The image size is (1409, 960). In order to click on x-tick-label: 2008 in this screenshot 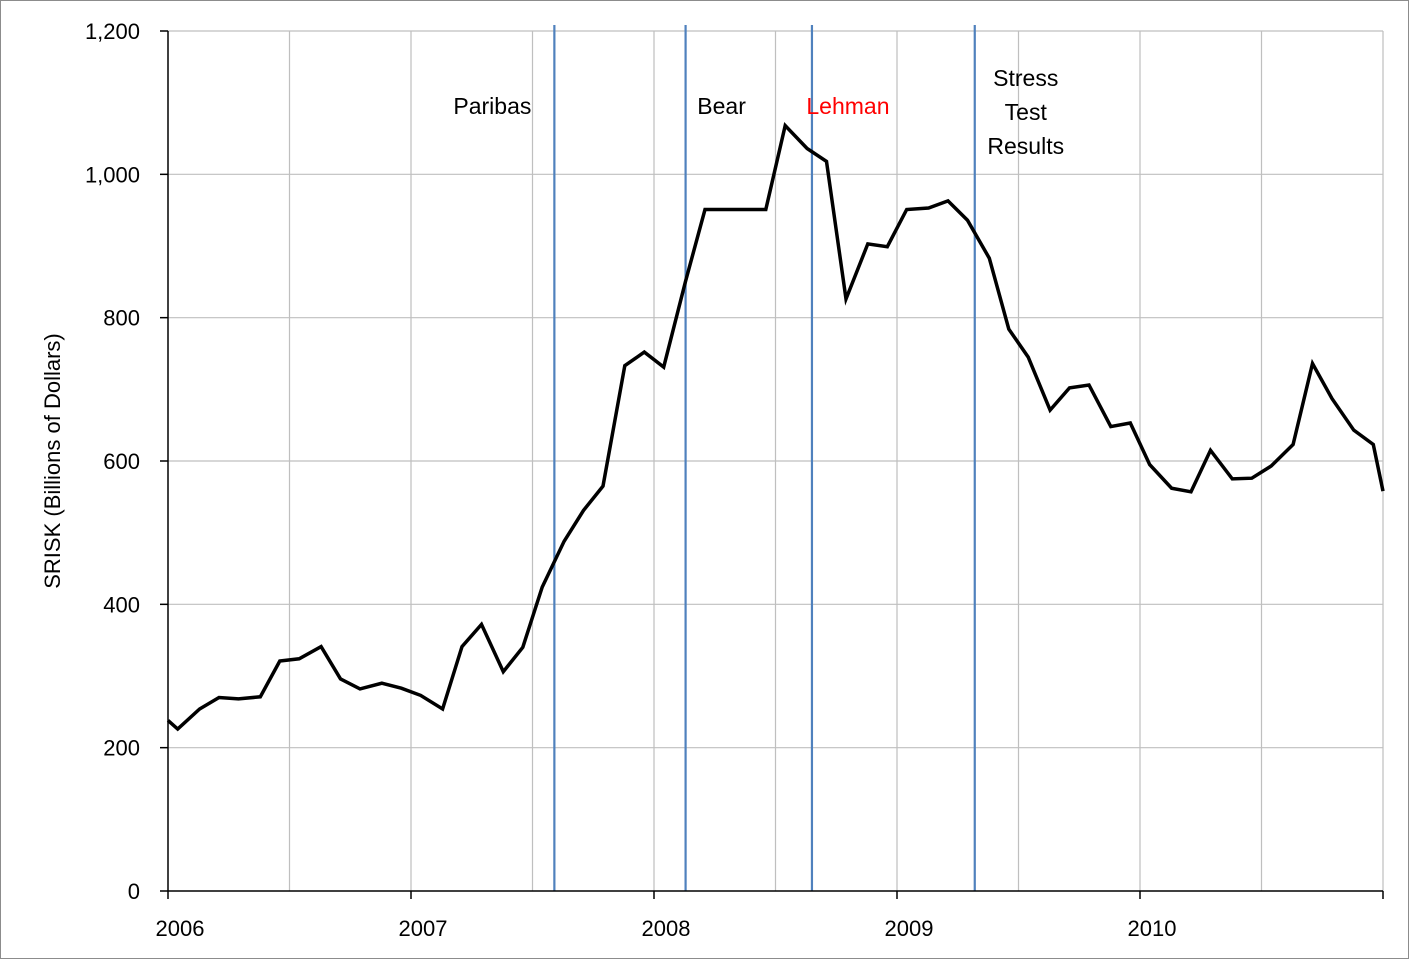, I will do `click(666, 928)`.